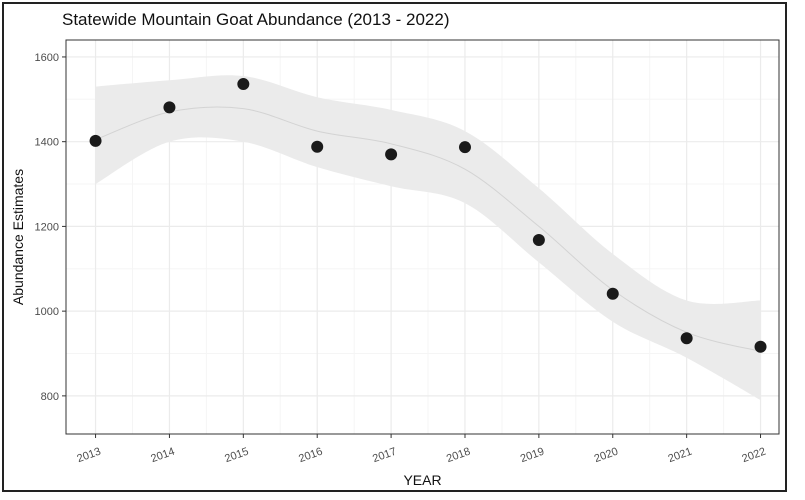  What do you see at coordinates (88, 456) in the screenshot?
I see `x-tick-label: 2013` at bounding box center [88, 456].